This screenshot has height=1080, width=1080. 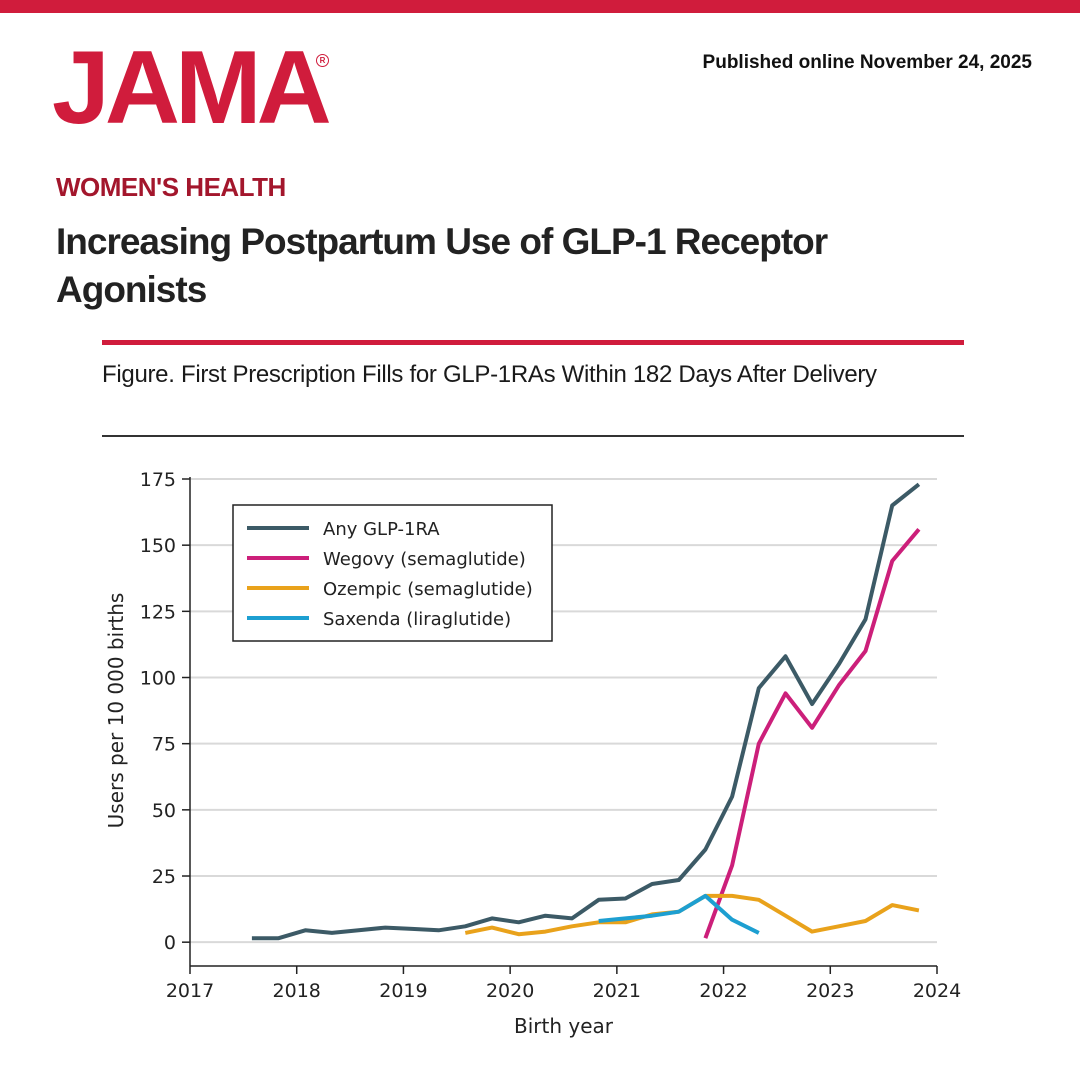 I want to click on legend-label: Wegovy (semaglutide), so click(x=424, y=559).